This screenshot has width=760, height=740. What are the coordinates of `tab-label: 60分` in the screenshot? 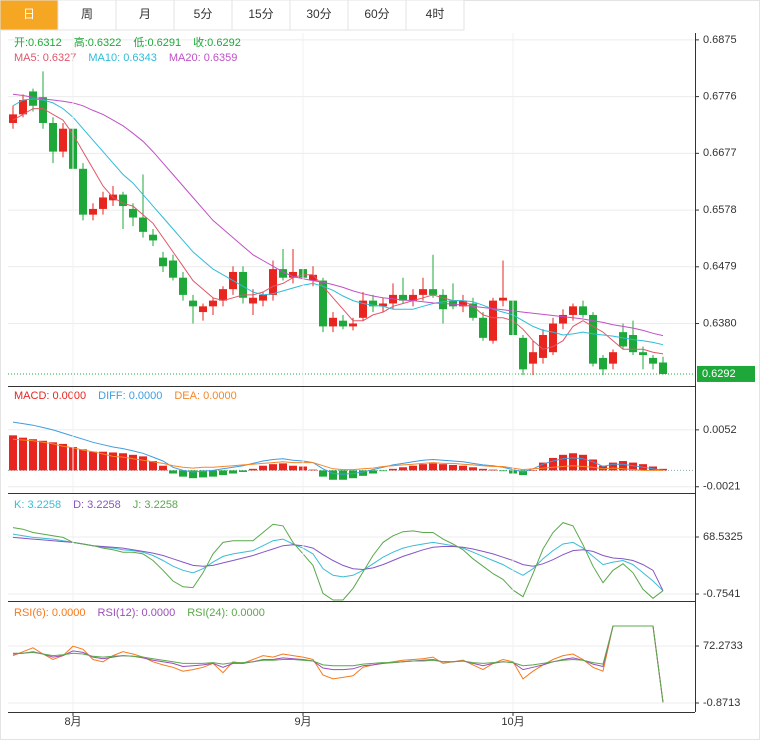 It's located at (376, 14).